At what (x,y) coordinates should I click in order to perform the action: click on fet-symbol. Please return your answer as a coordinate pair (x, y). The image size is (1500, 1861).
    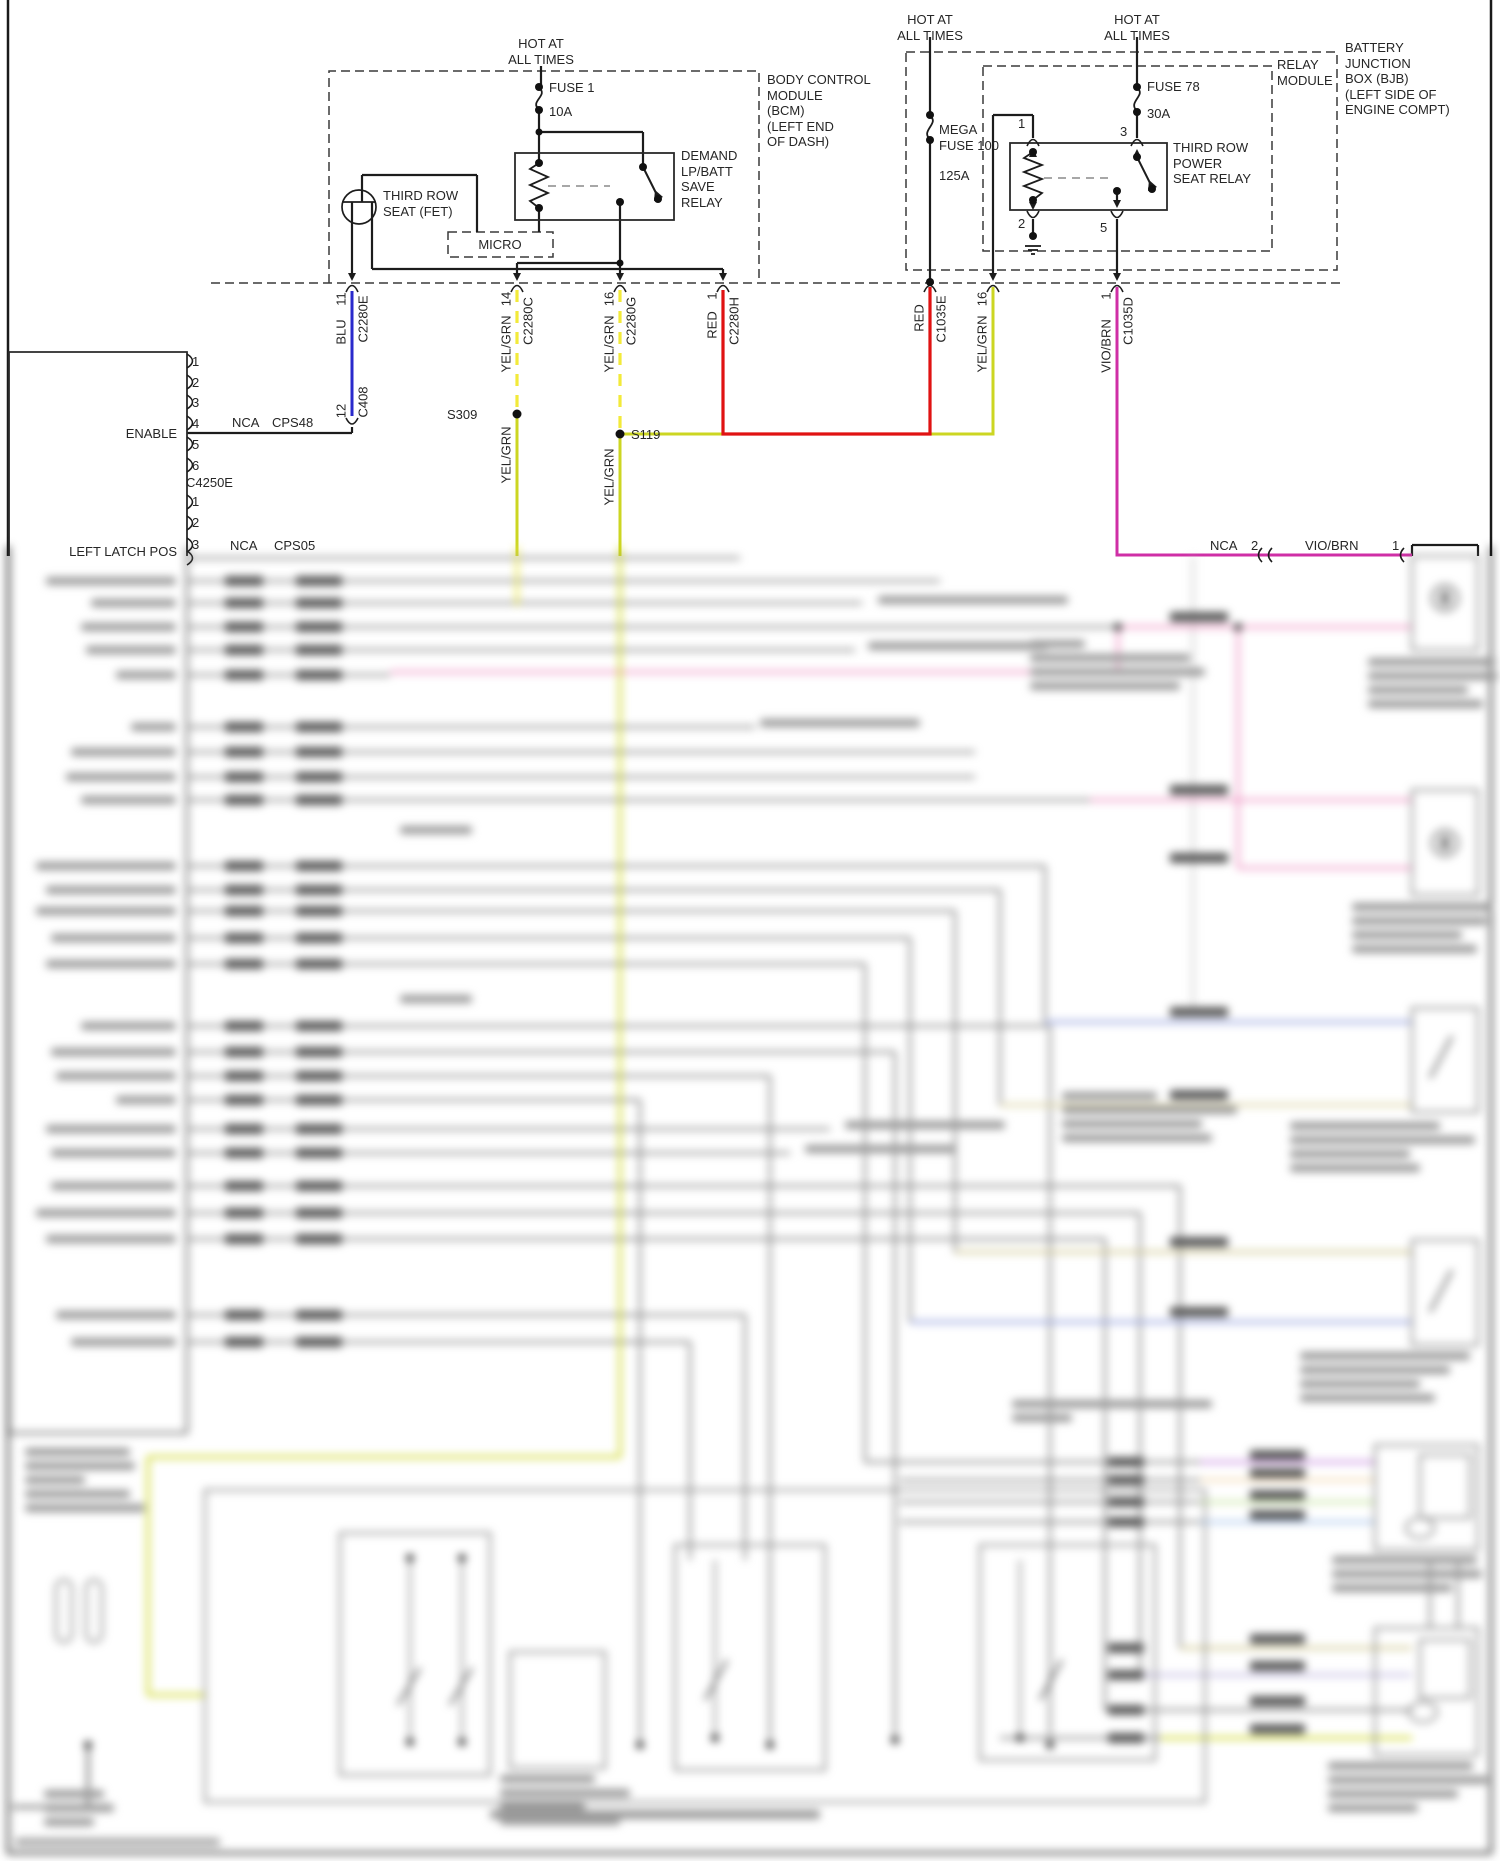
    Looking at the image, I should click on (359, 207).